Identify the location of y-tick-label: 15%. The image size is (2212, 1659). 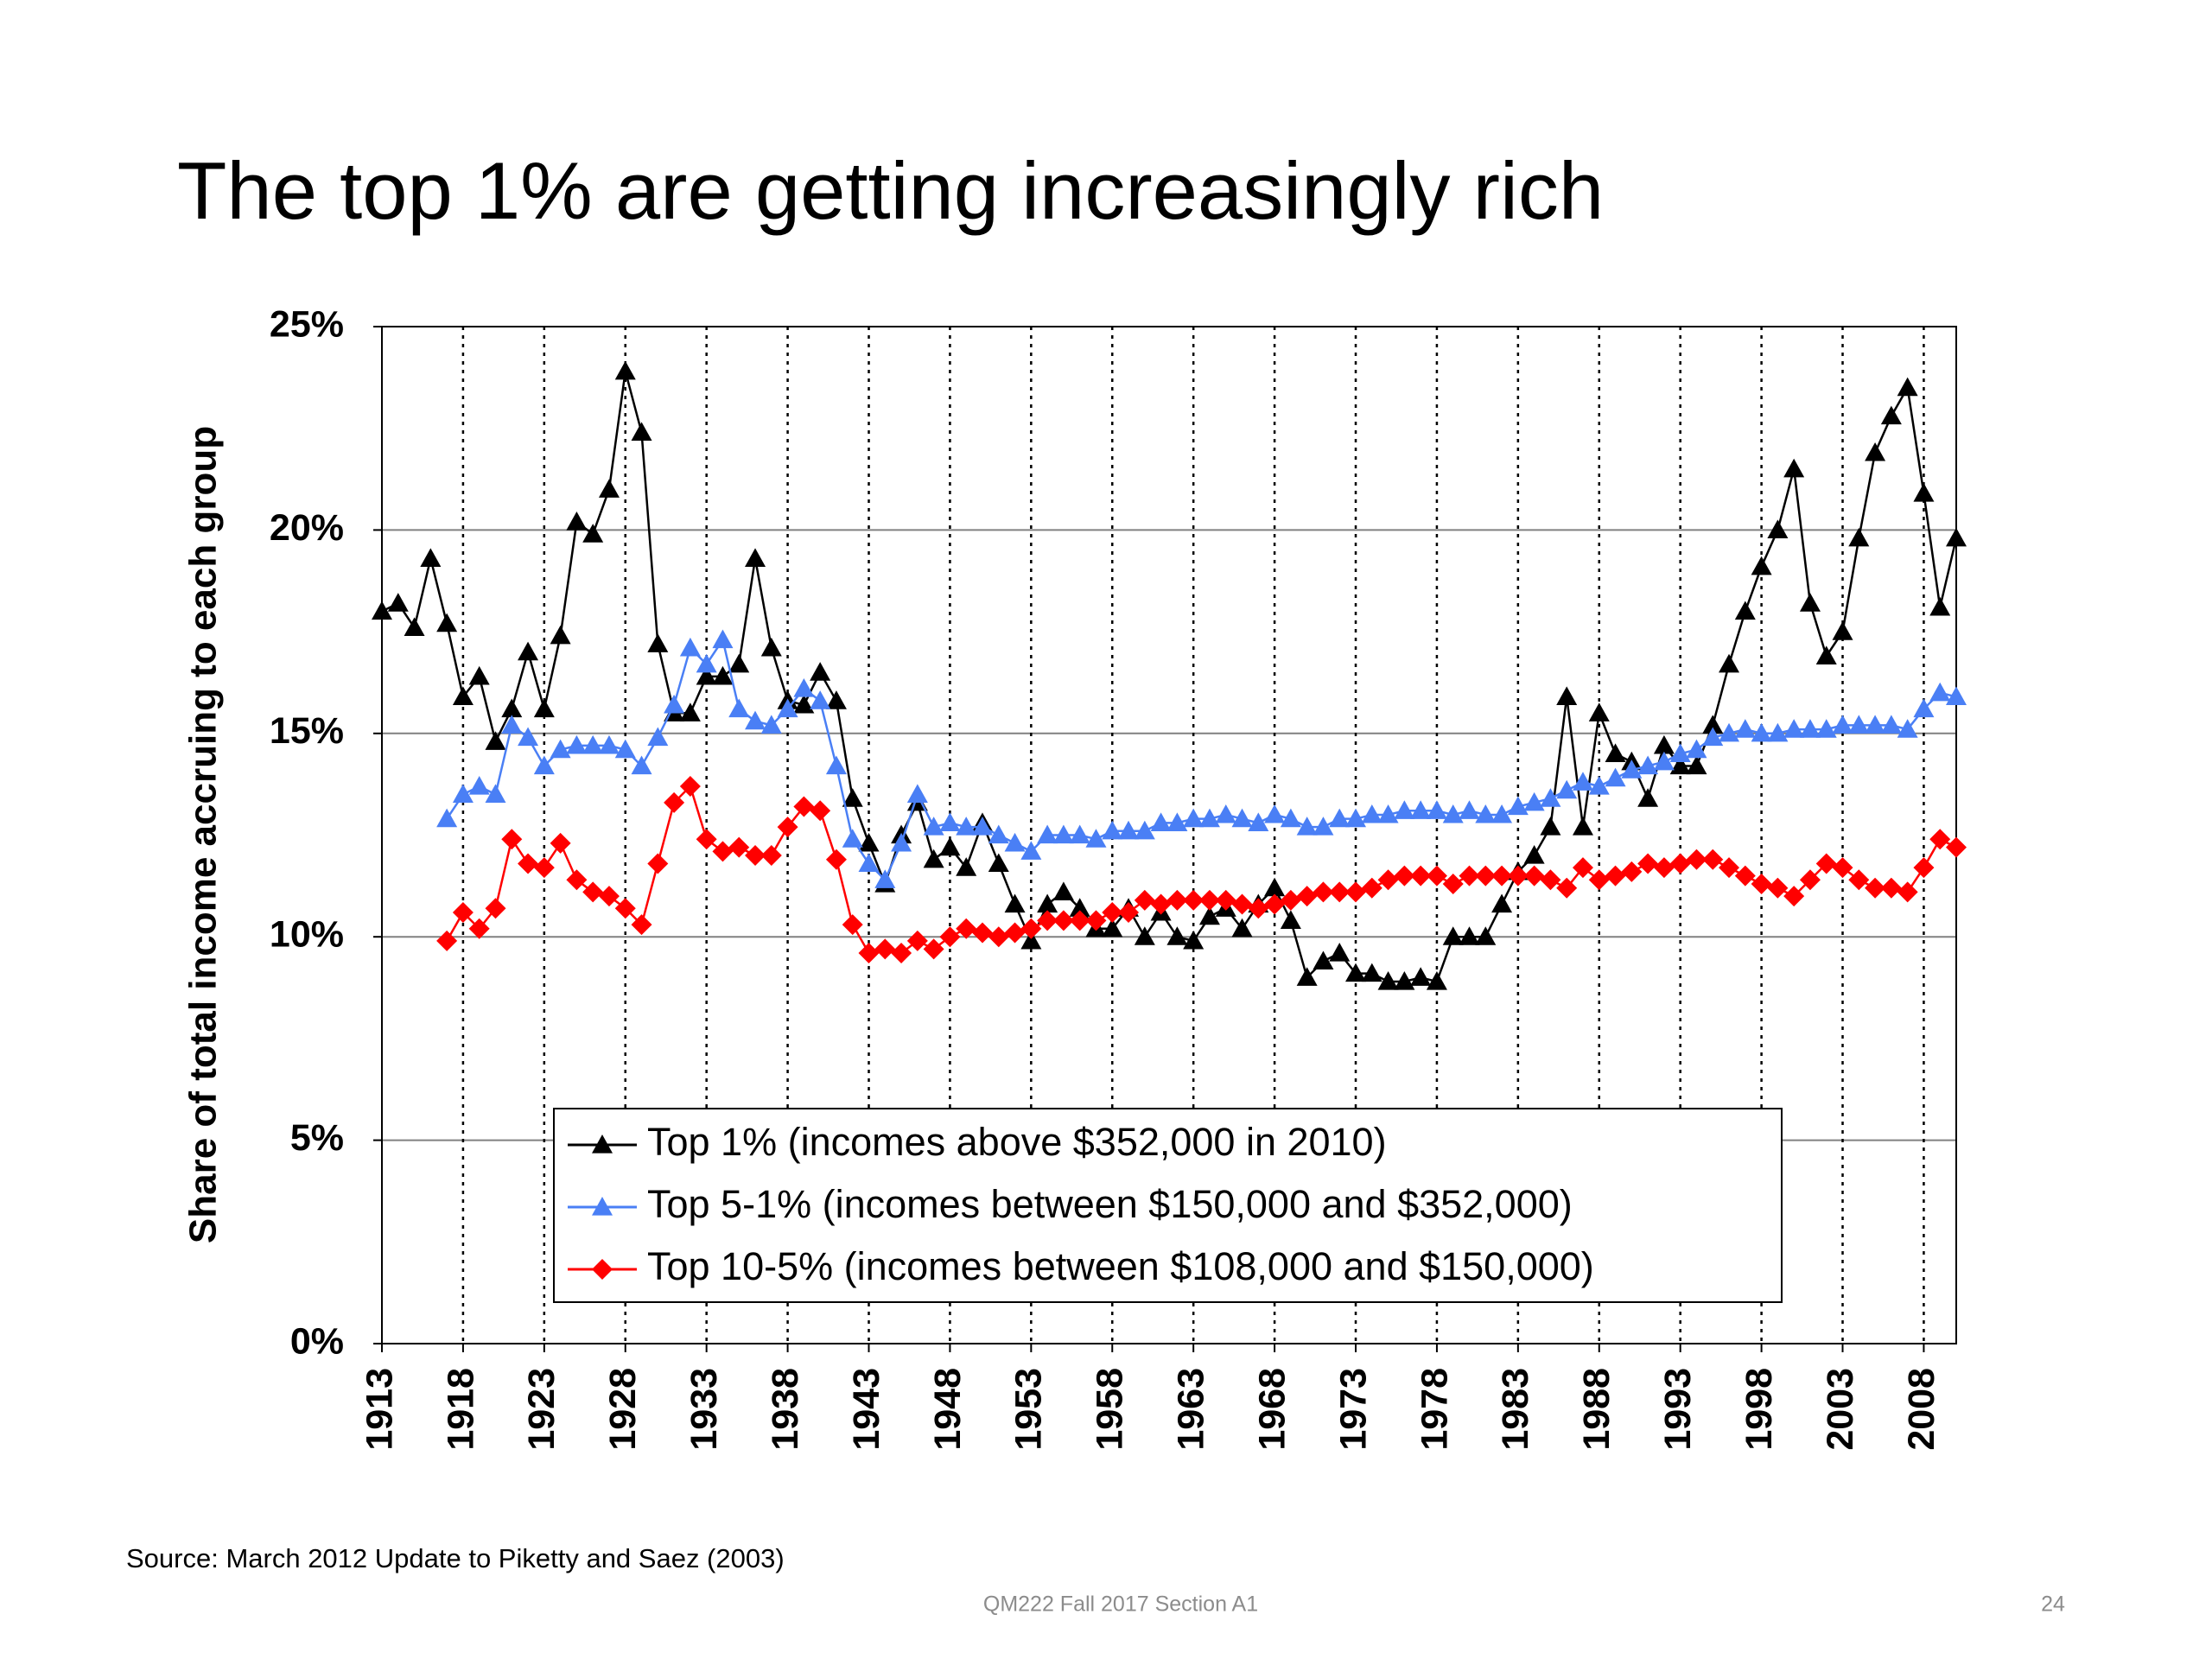
(307, 731).